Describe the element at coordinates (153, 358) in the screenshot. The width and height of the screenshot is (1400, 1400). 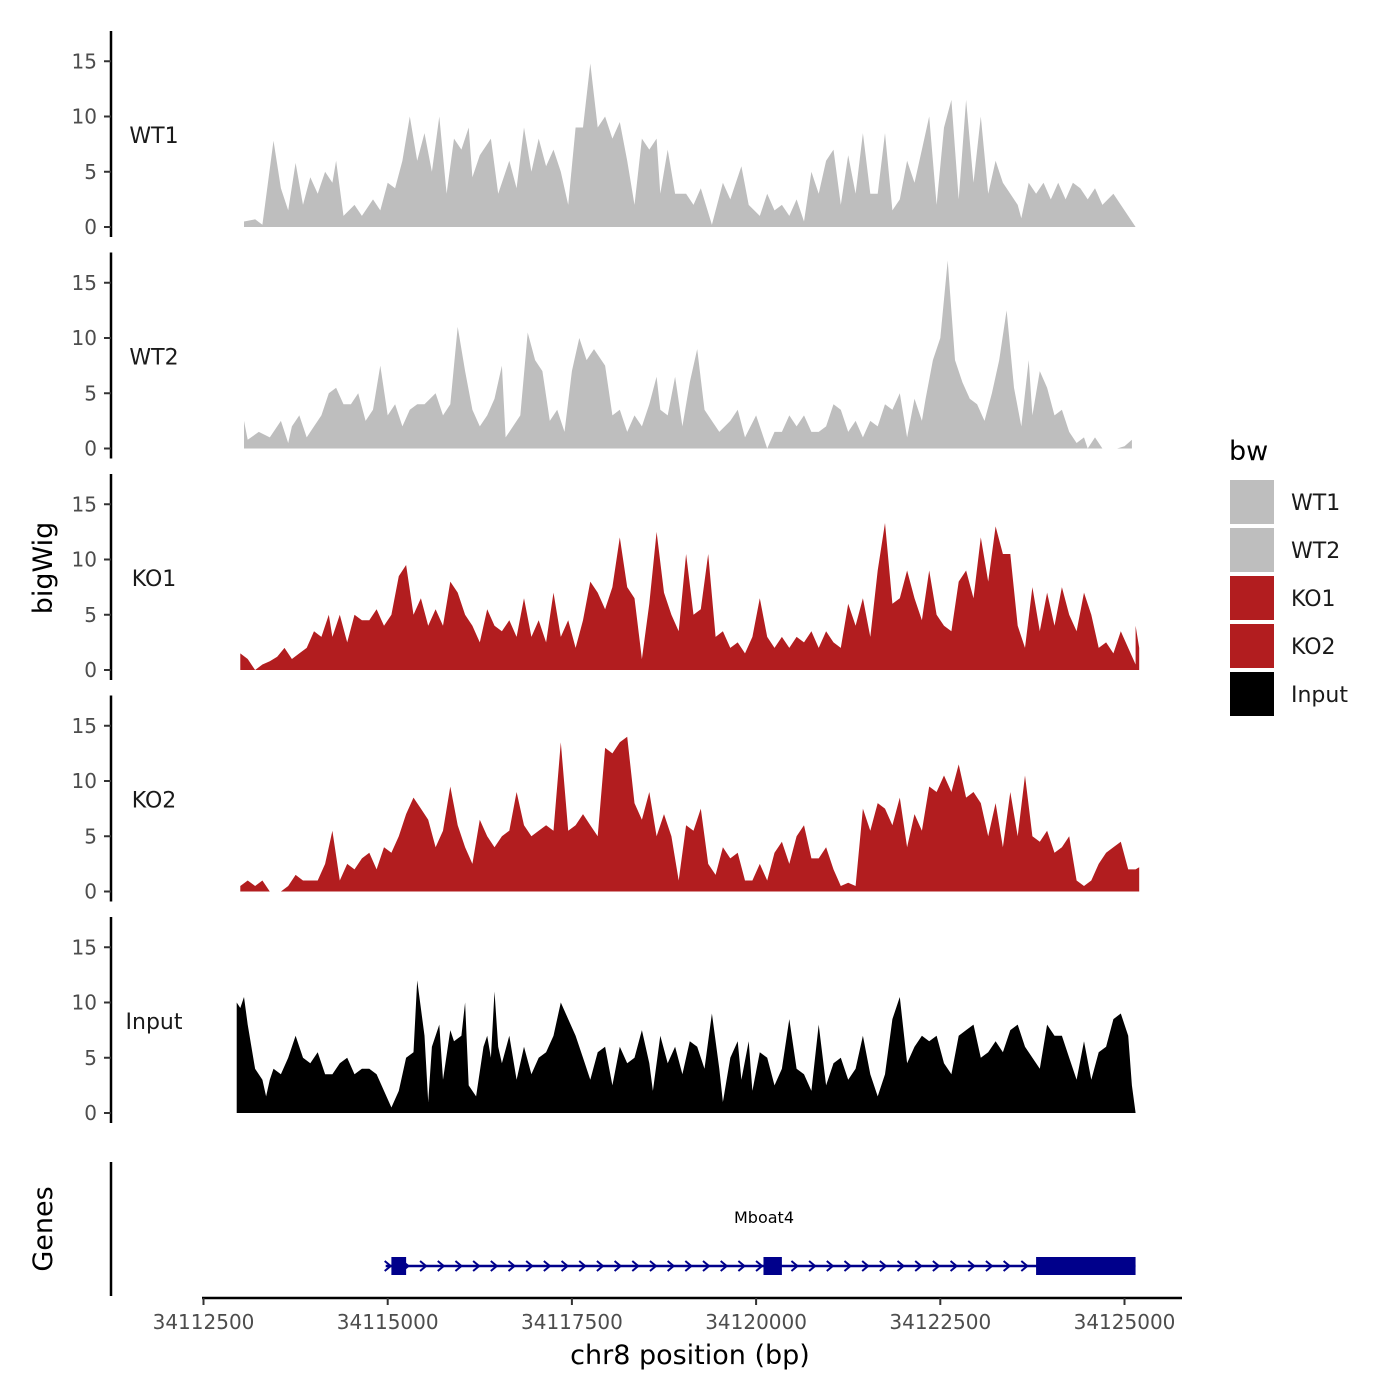
I see `track-label: WT2` at that location.